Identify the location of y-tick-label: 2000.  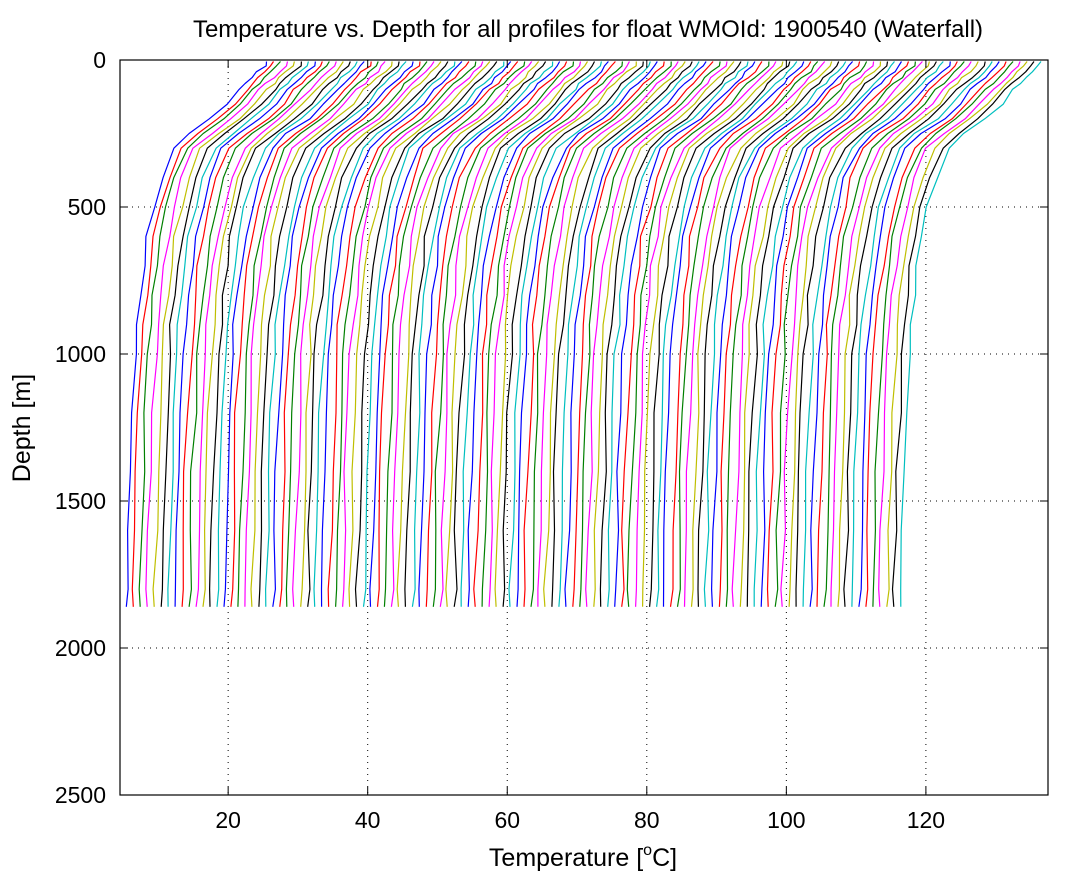
(80, 648).